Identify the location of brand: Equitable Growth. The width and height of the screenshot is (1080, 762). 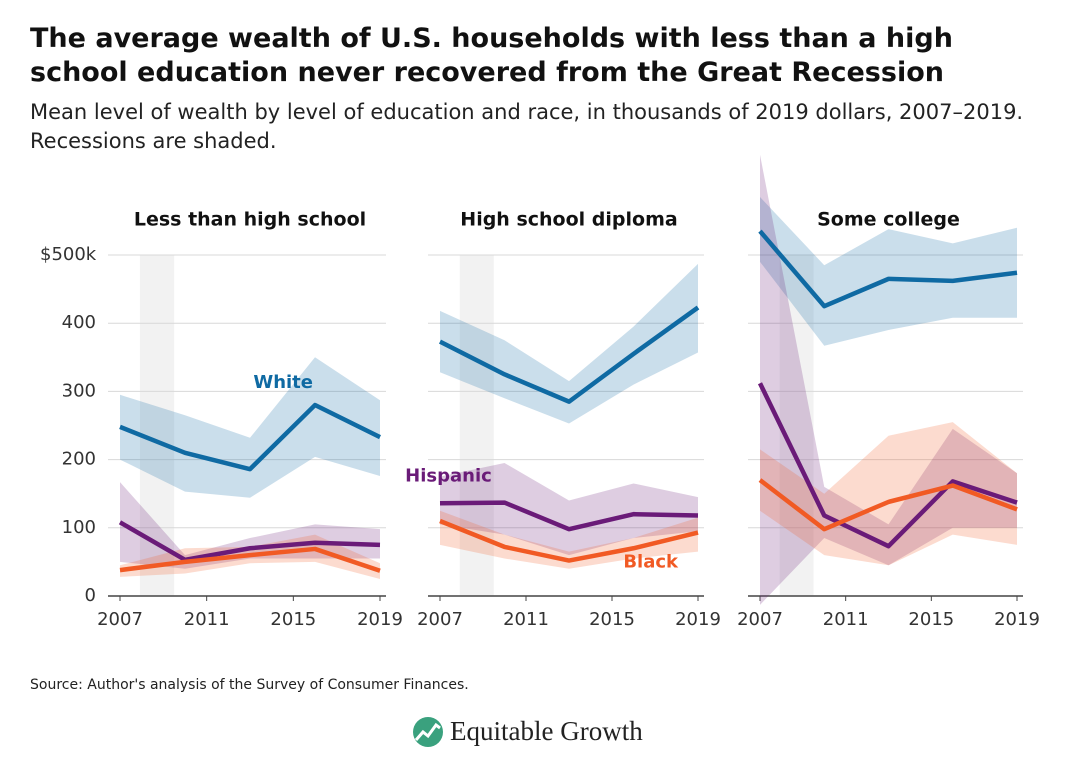
(546, 731).